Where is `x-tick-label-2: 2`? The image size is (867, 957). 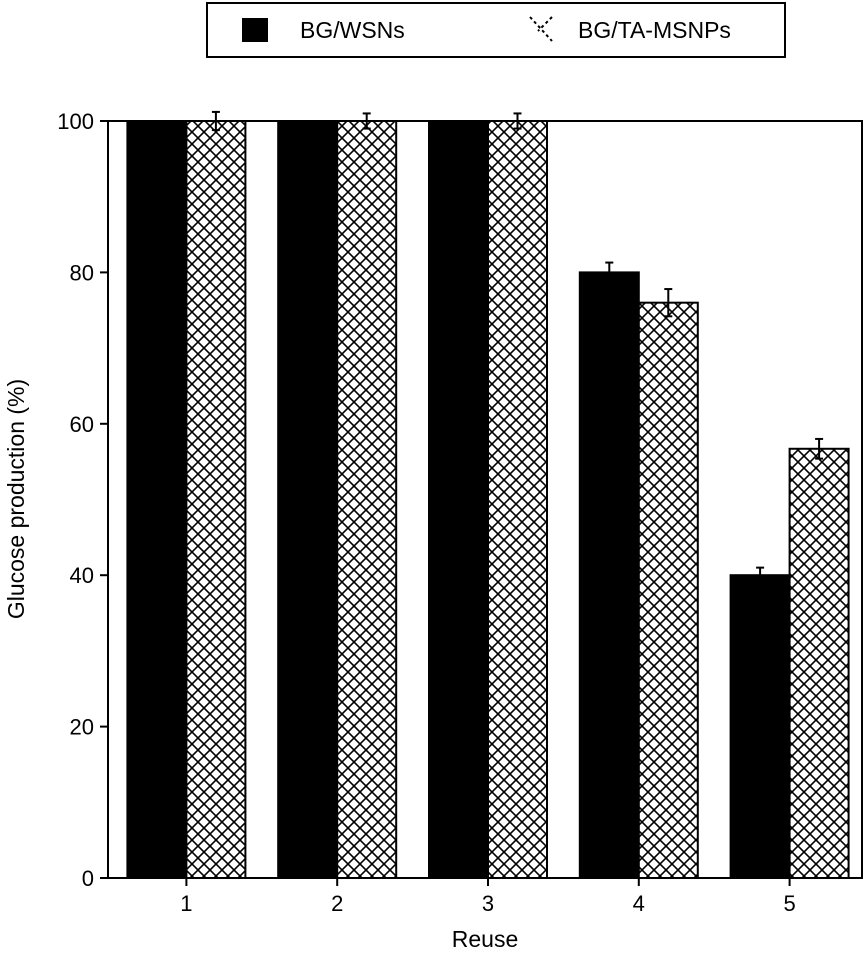 x-tick-label-2: 2 is located at coordinates (337, 903).